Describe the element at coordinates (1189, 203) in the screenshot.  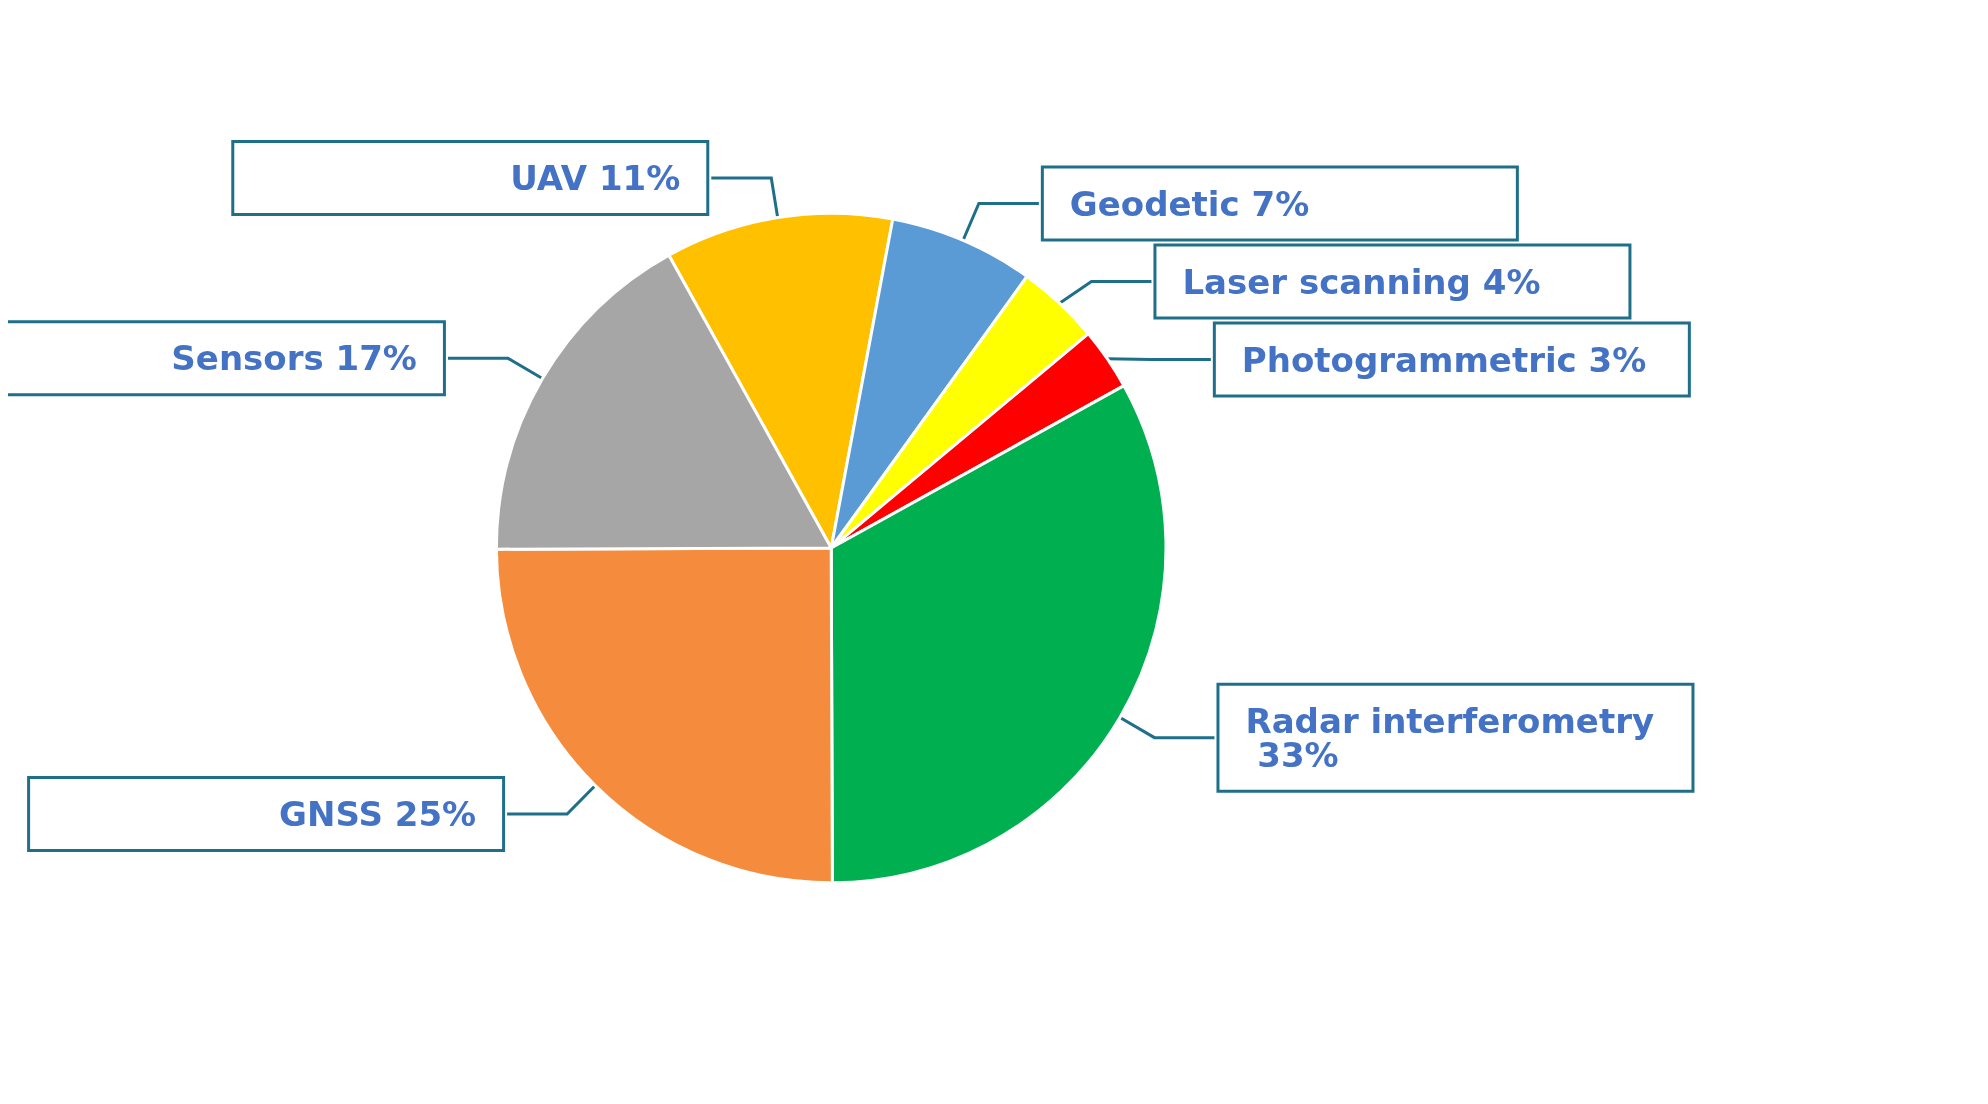
I see `slice-label: Geodetic 7%` at that location.